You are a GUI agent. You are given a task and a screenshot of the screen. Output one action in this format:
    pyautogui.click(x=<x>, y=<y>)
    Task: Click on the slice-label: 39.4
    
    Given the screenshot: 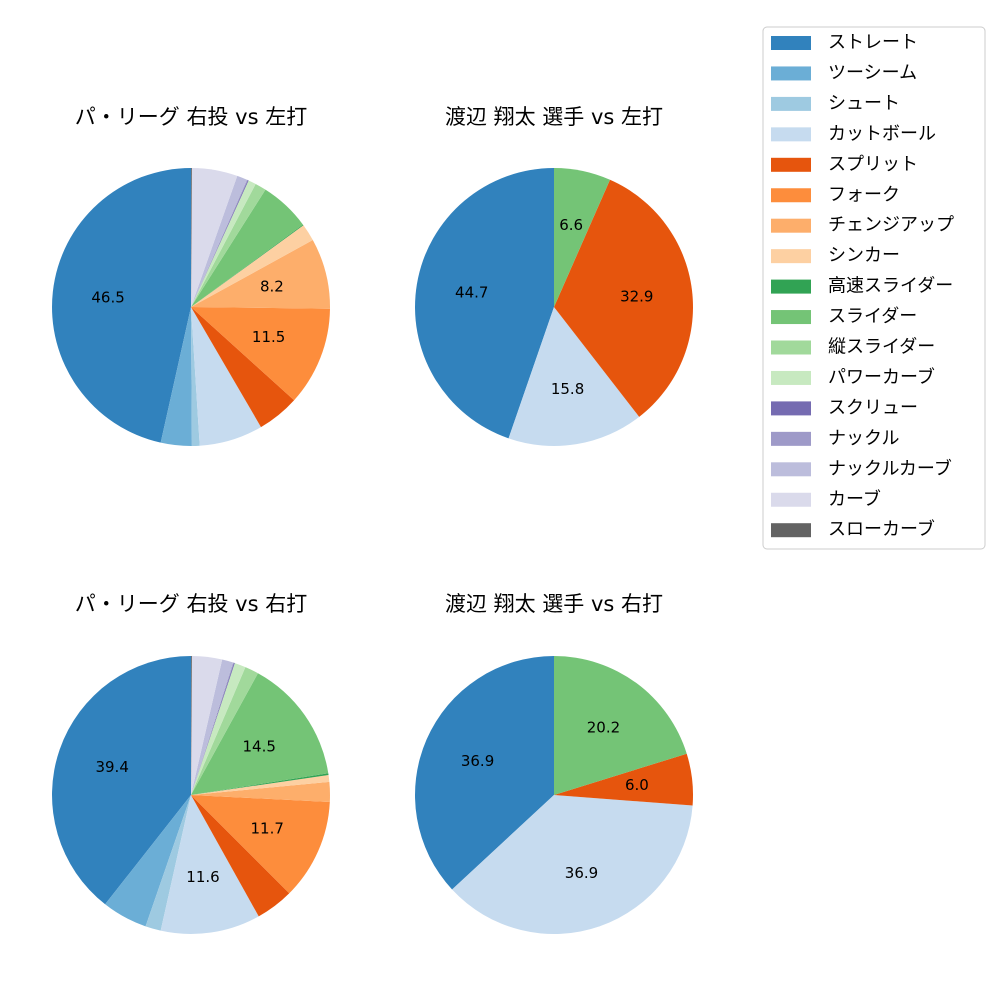 What is the action you would take?
    pyautogui.click(x=111, y=767)
    